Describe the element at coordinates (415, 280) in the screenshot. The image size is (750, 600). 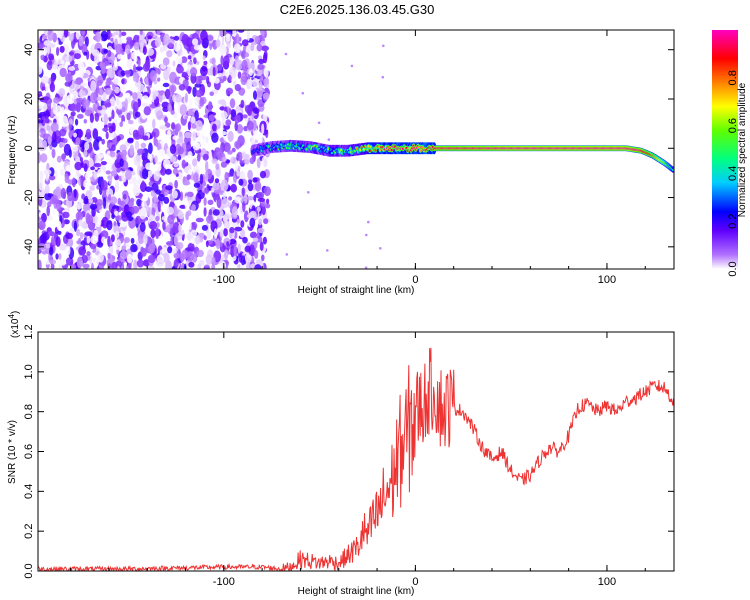
I see `x-tick-label: 0` at that location.